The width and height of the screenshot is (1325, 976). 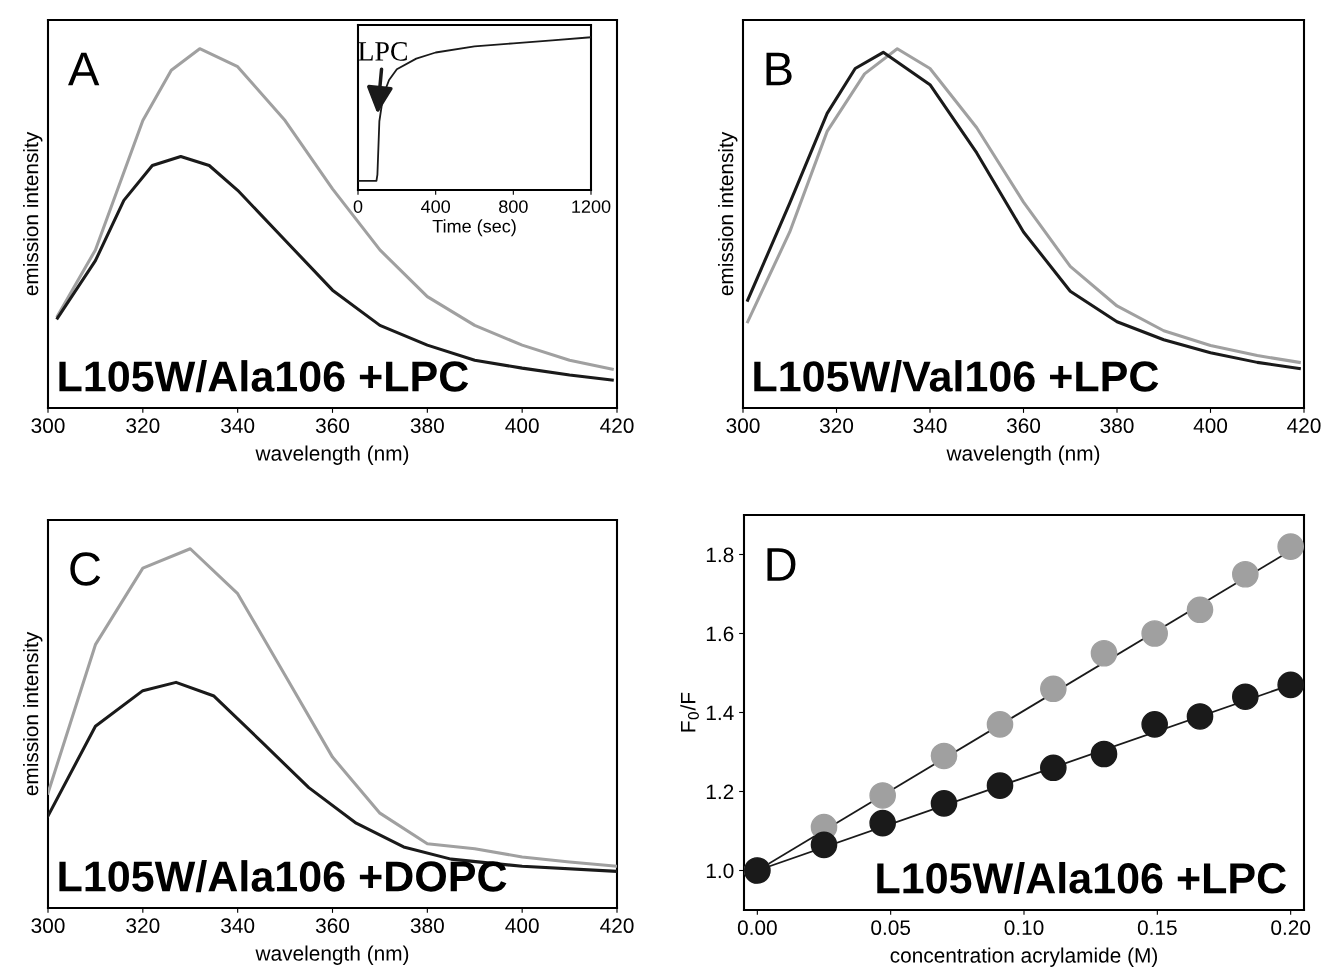 I want to click on x-tick-label: 0.15, so click(x=1157, y=928).